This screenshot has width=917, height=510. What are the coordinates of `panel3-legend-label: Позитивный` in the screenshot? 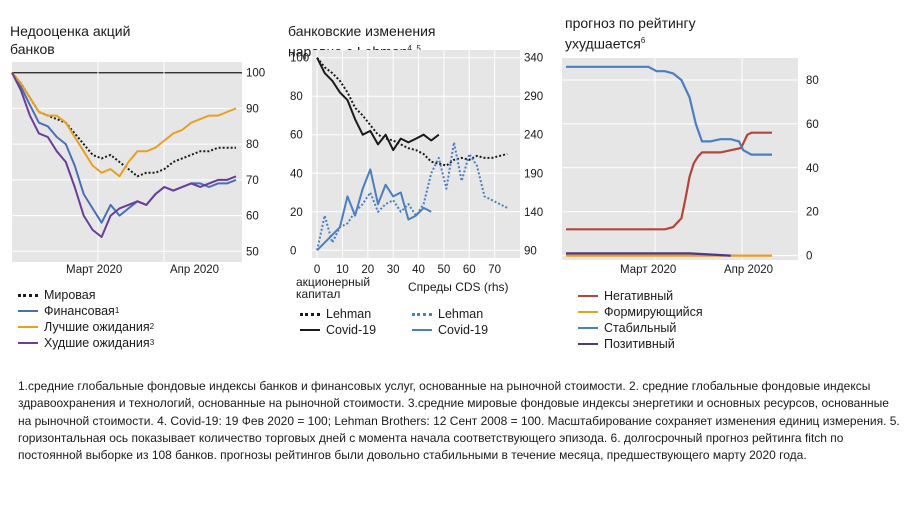 It's located at (639, 344).